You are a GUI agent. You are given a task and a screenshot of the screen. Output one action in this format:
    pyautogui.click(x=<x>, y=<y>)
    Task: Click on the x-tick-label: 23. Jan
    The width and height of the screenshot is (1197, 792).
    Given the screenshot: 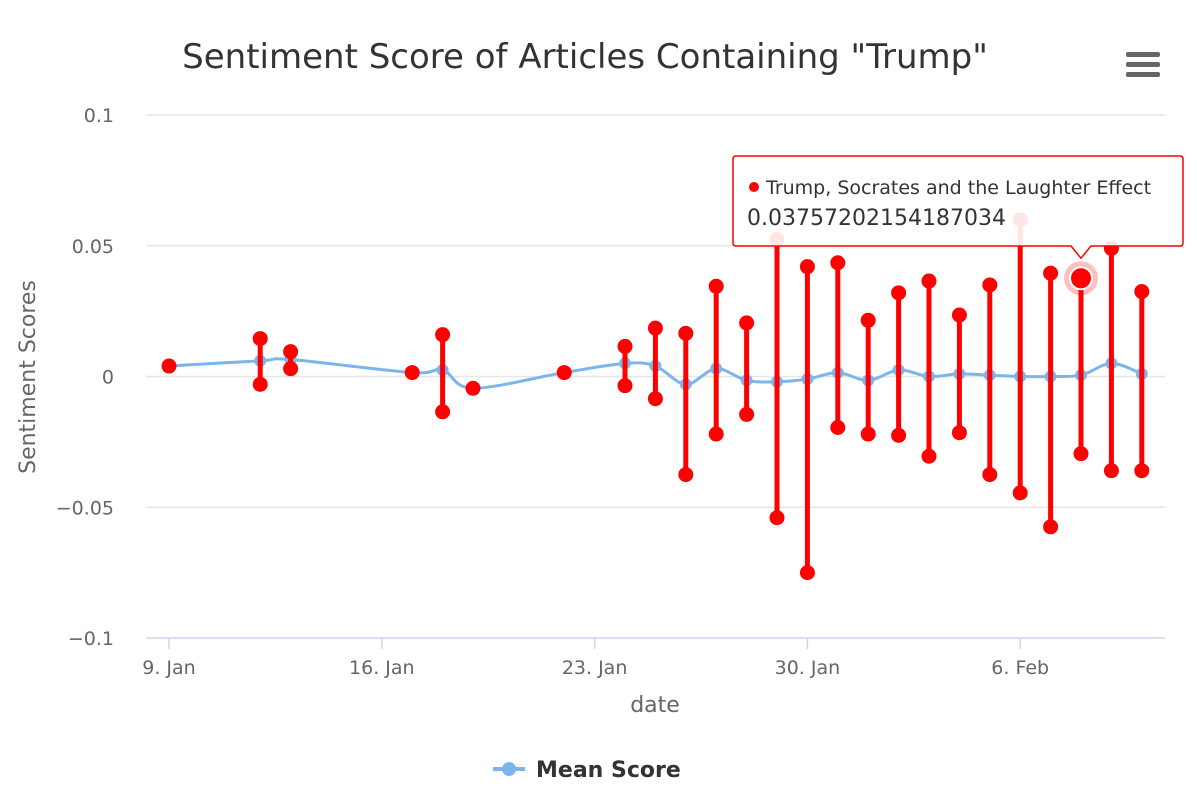 What is the action you would take?
    pyautogui.click(x=595, y=668)
    